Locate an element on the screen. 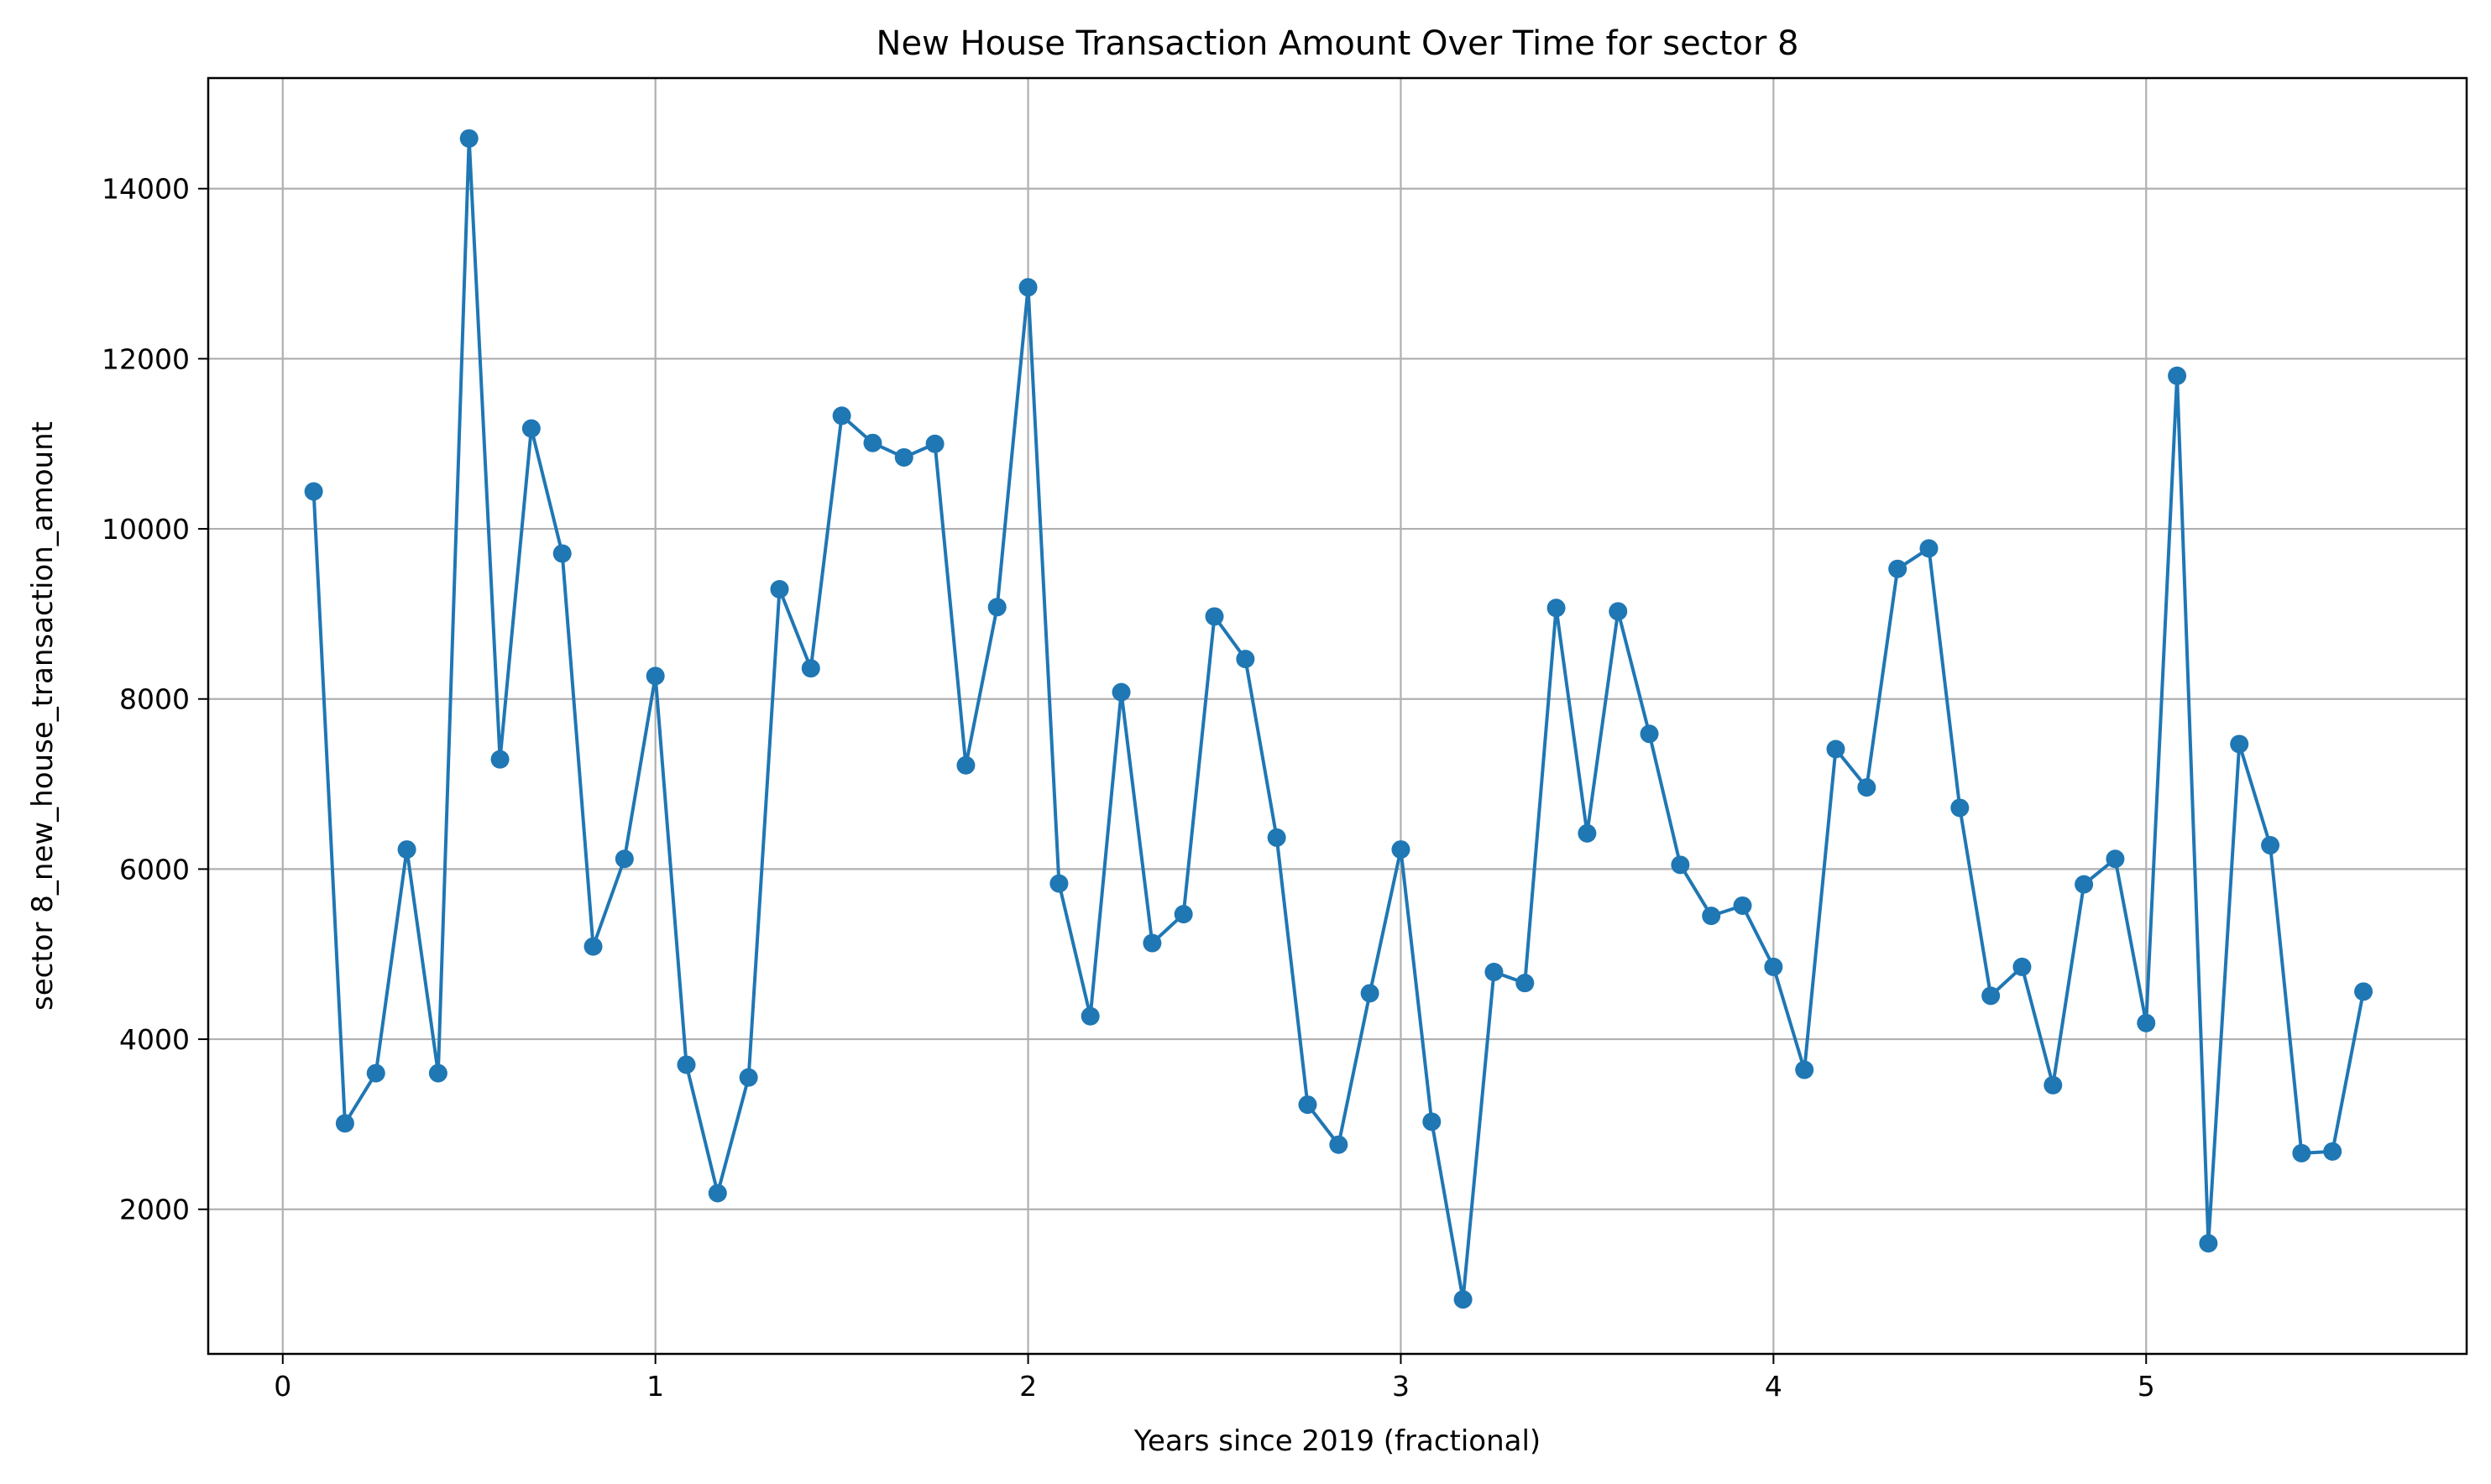 The width and height of the screenshot is (2491, 1484). y-tick-label: 10000 is located at coordinates (146, 529).